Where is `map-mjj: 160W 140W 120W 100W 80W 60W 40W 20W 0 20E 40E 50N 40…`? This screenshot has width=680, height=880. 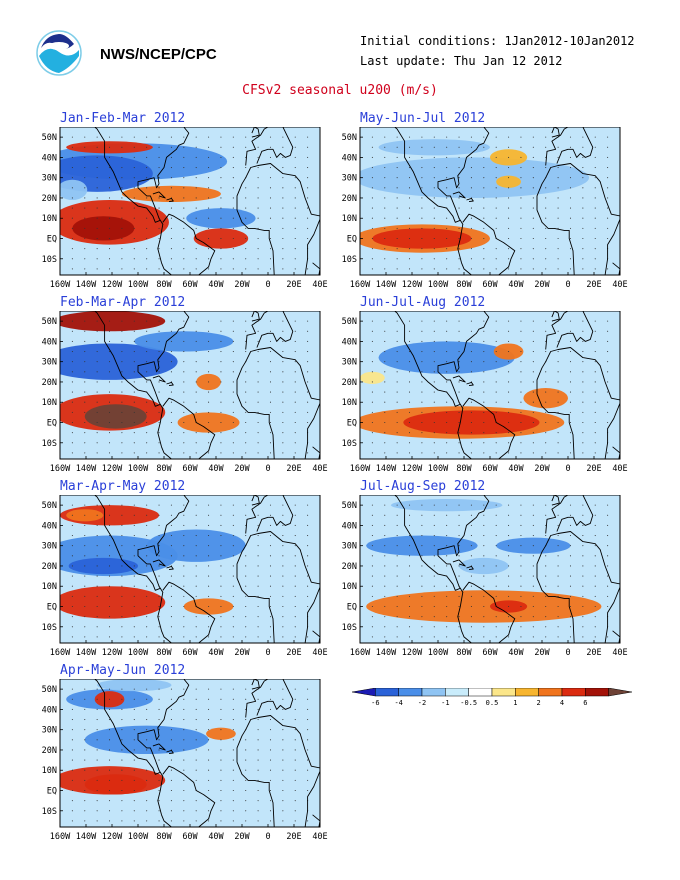
map-mjj: 160W 140W 120W 100W 80W 60W 40W 20W 0 20E 40E 50N 40… is located at coordinates (485, 208).